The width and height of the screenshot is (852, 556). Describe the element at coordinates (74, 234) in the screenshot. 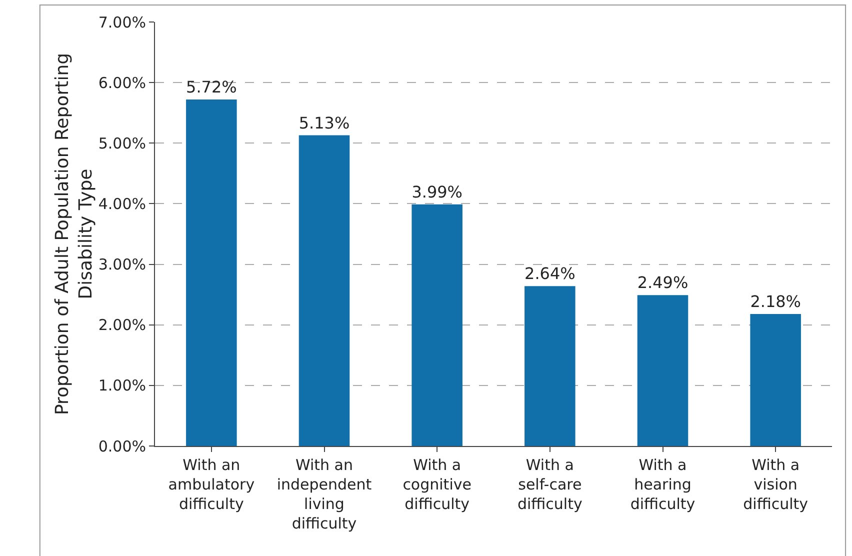

I see `y-axis-title: Proportion of Adult Population Reporting Disability Type` at that location.